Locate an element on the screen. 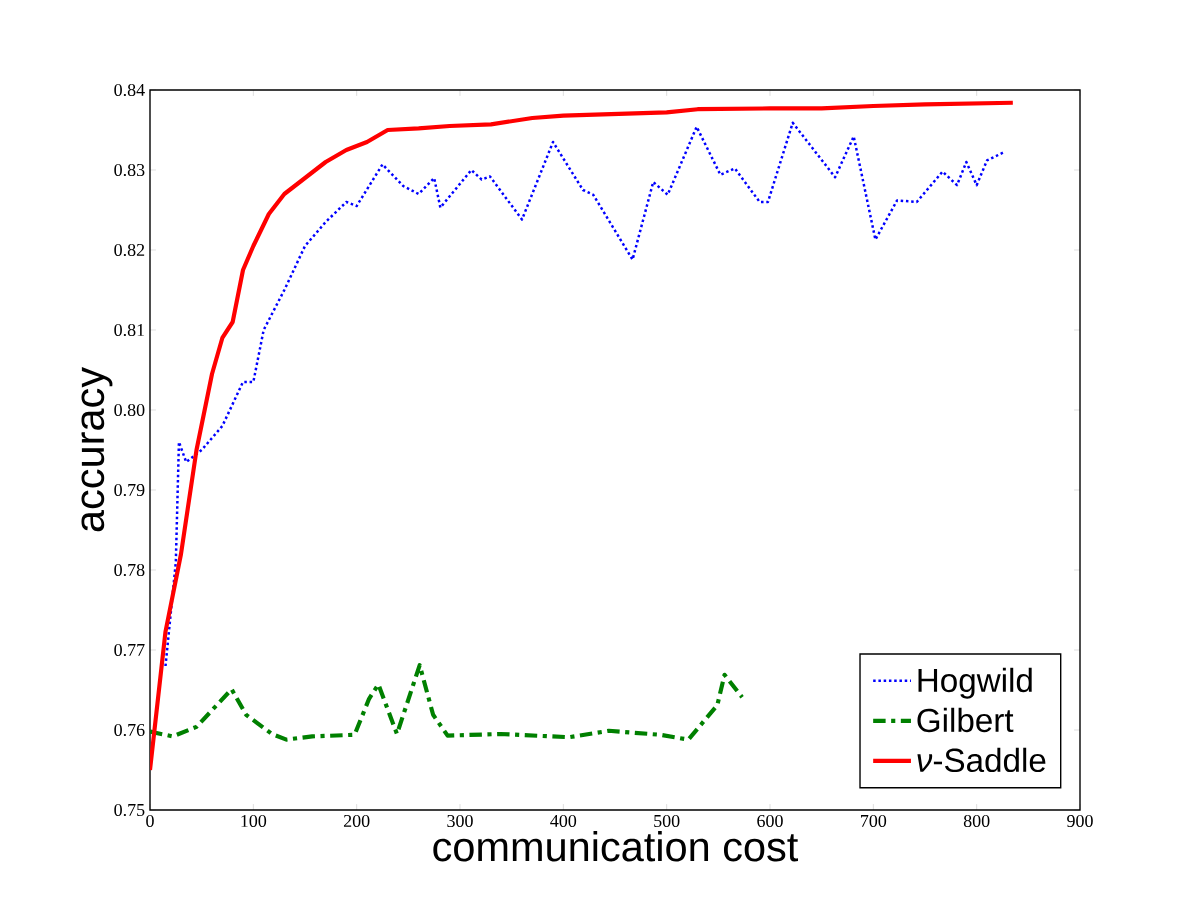  x-tick-label: 300 is located at coordinates (460, 821).